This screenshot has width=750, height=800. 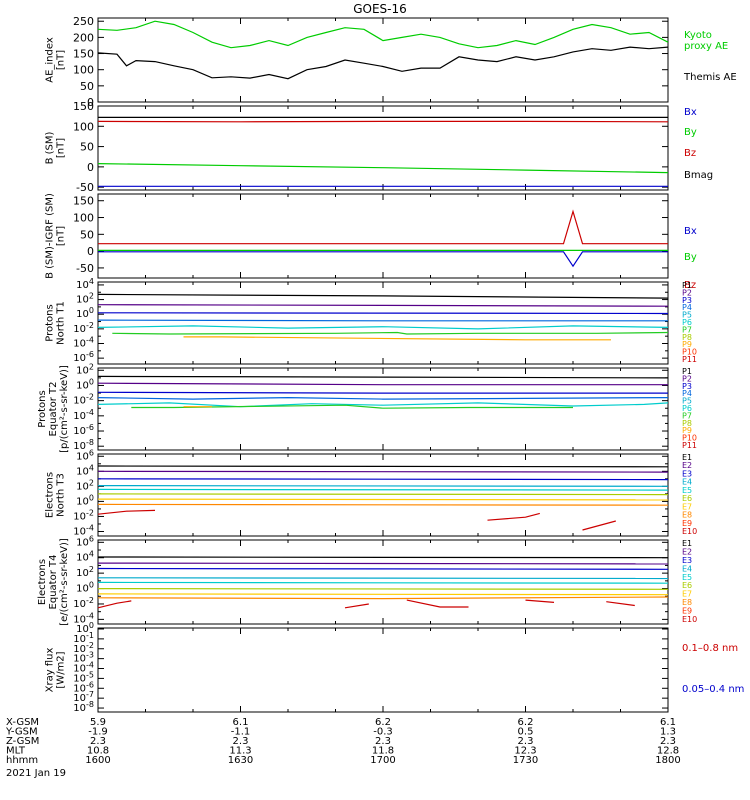 I want to click on axis-row-value: 1600, so click(x=97, y=760).